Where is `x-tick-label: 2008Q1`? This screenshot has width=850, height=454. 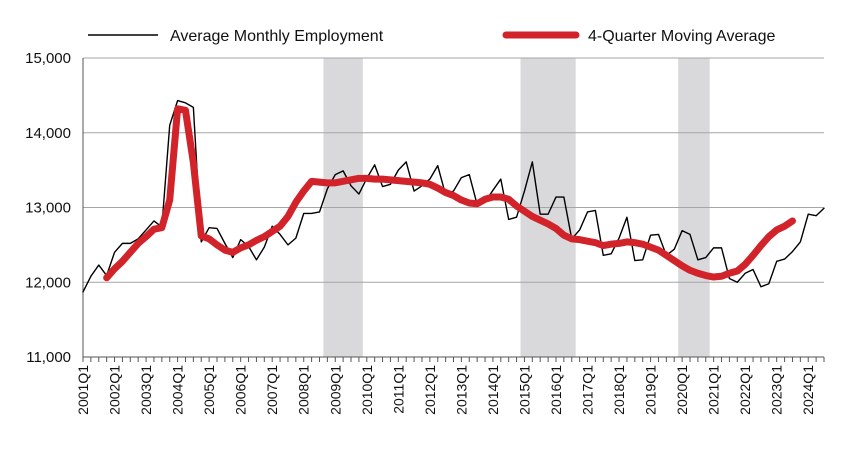 x-tick-label: 2008Q1 is located at coordinates (304, 390).